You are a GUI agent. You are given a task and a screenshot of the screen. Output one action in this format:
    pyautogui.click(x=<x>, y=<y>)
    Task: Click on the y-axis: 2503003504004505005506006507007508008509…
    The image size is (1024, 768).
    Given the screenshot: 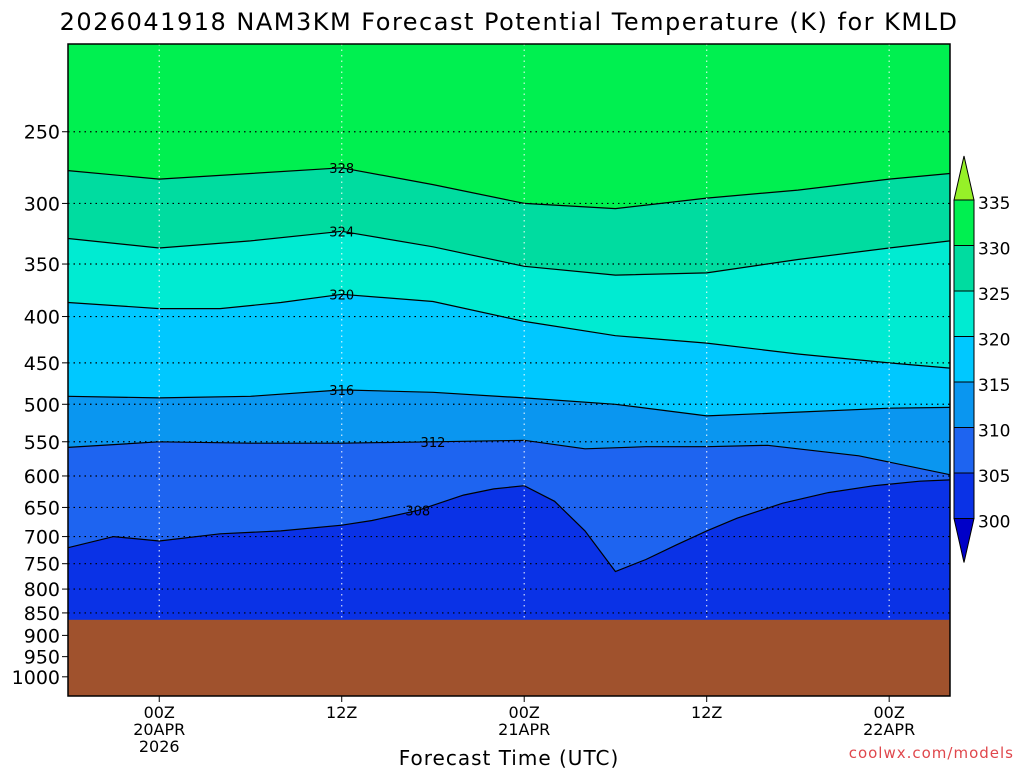 What is the action you would take?
    pyautogui.click(x=40, y=405)
    